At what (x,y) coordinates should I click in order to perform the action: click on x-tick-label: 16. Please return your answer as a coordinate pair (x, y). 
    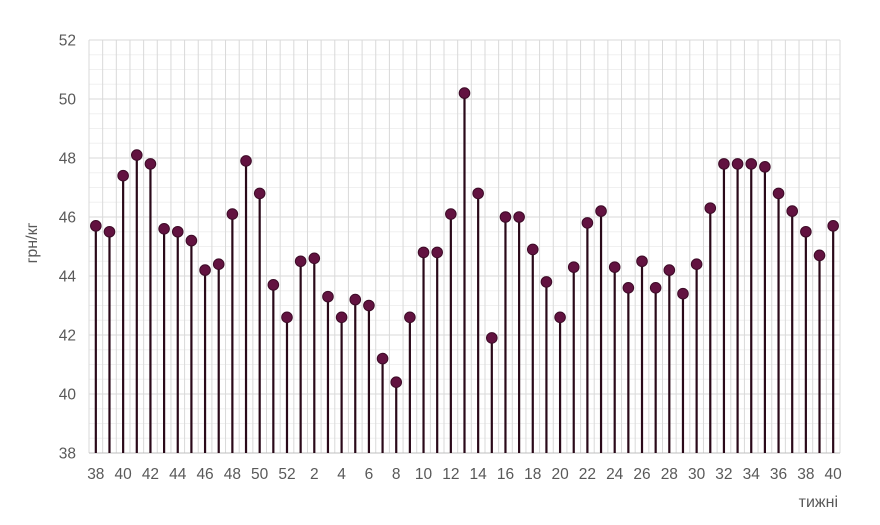
    Looking at the image, I should click on (505, 474).